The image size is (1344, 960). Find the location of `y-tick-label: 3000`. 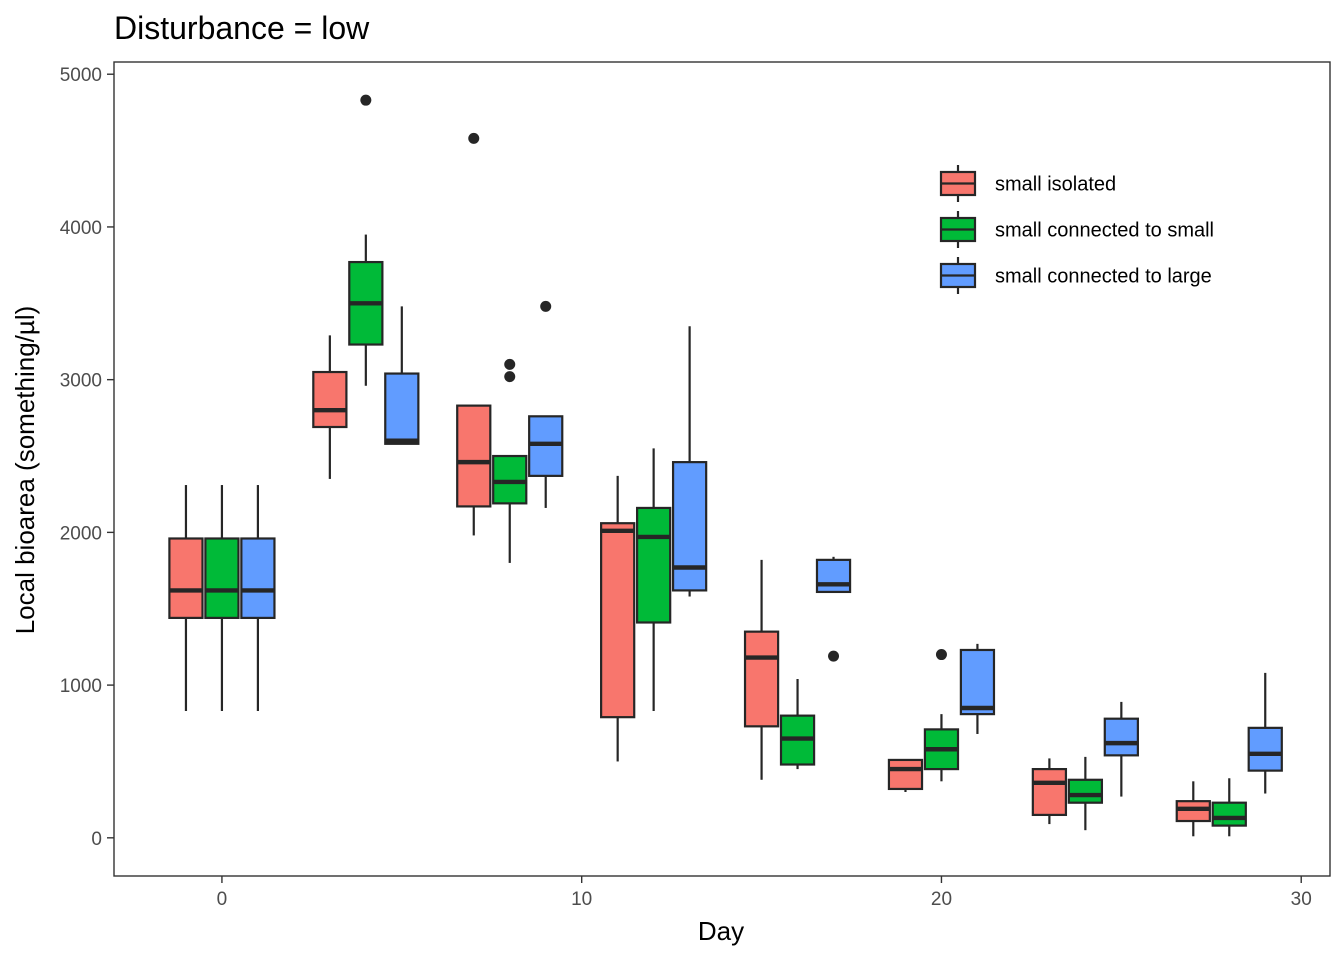

y-tick-label: 3000 is located at coordinates (81, 381).